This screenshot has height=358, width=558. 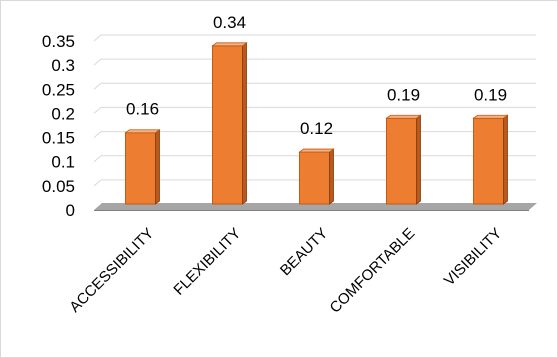 I want to click on chart-floor, so click(x=315, y=207).